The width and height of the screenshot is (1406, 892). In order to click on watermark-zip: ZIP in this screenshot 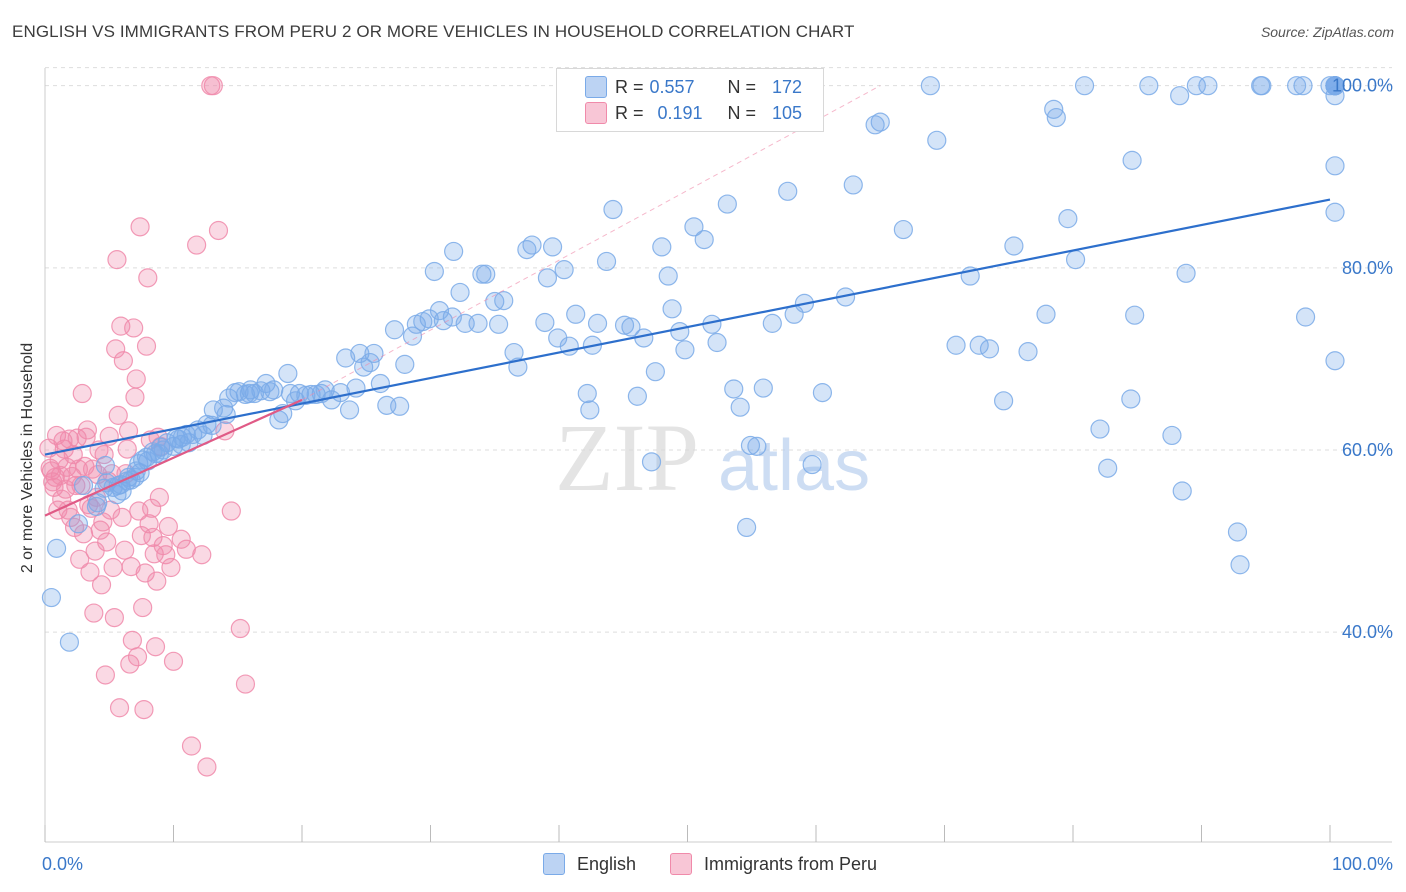, I will do `click(627, 457)`.